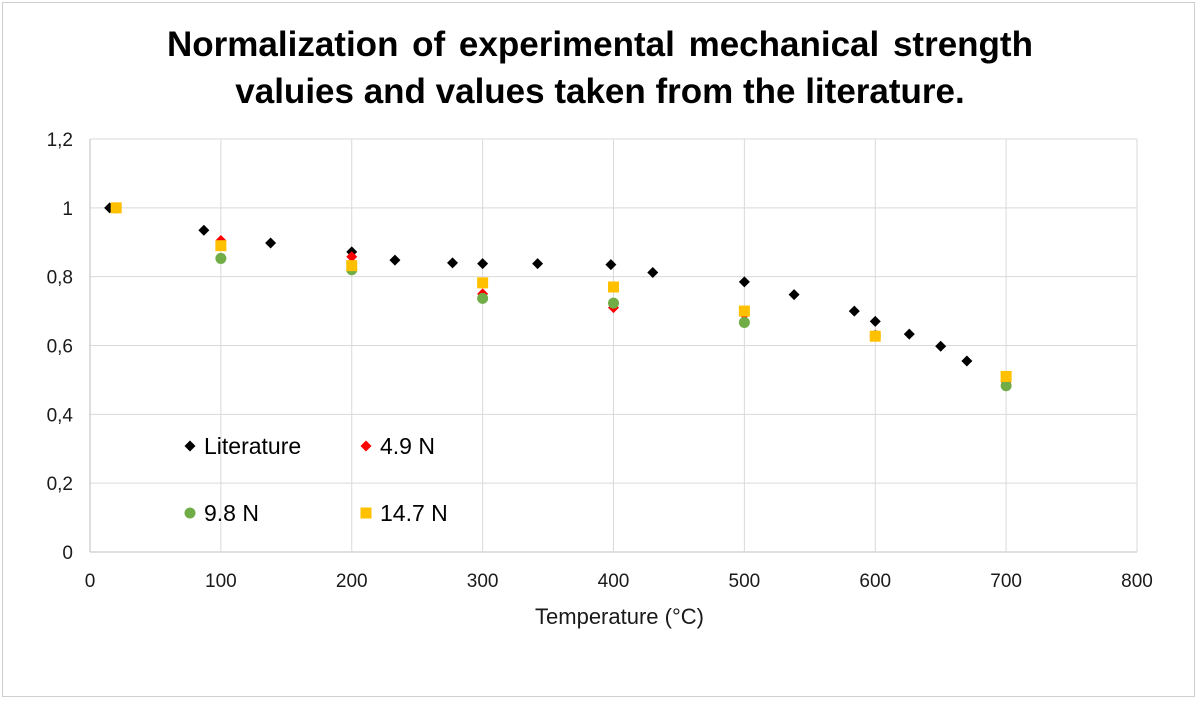 The image size is (1200, 701). What do you see at coordinates (614, 581) in the screenshot?
I see `x-tick-label: 400` at bounding box center [614, 581].